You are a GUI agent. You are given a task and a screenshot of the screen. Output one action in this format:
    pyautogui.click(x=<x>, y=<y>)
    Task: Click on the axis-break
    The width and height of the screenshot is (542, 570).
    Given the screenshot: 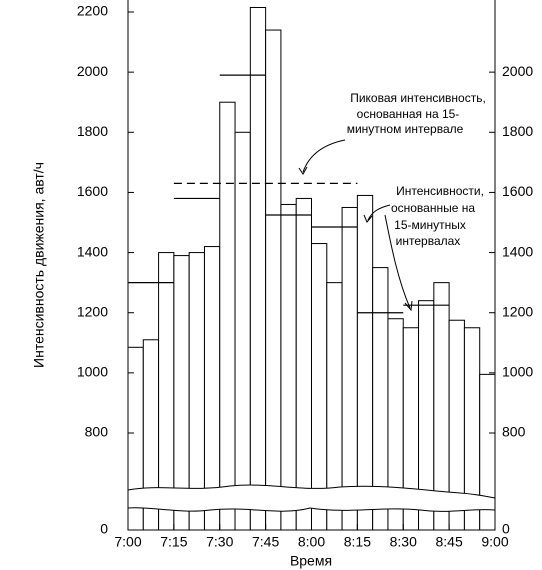 What is the action you would take?
    pyautogui.click(x=311, y=498)
    